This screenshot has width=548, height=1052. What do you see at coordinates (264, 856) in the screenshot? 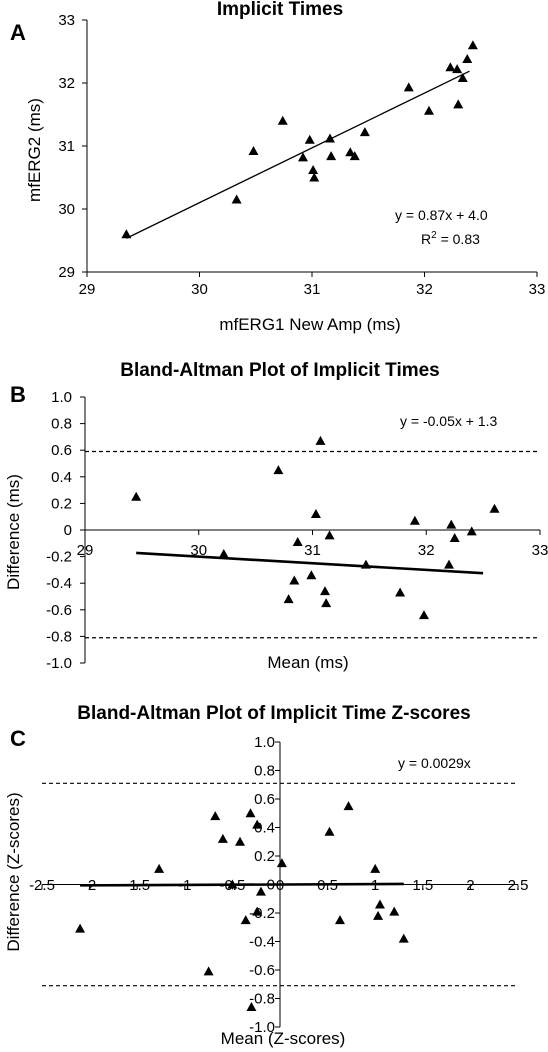
I see `panel-c-y-tick-label: 0.2` at bounding box center [264, 856].